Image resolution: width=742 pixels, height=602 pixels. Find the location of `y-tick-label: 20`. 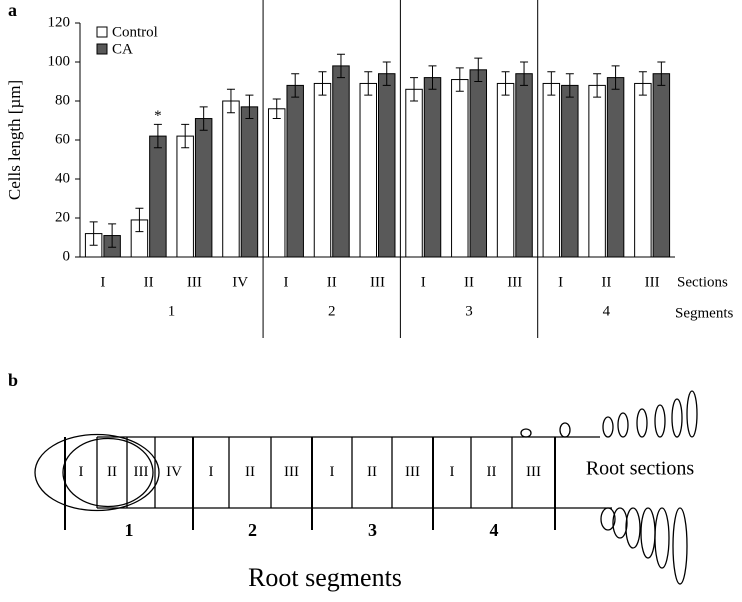

y-tick-label: 20 is located at coordinates (62, 217).